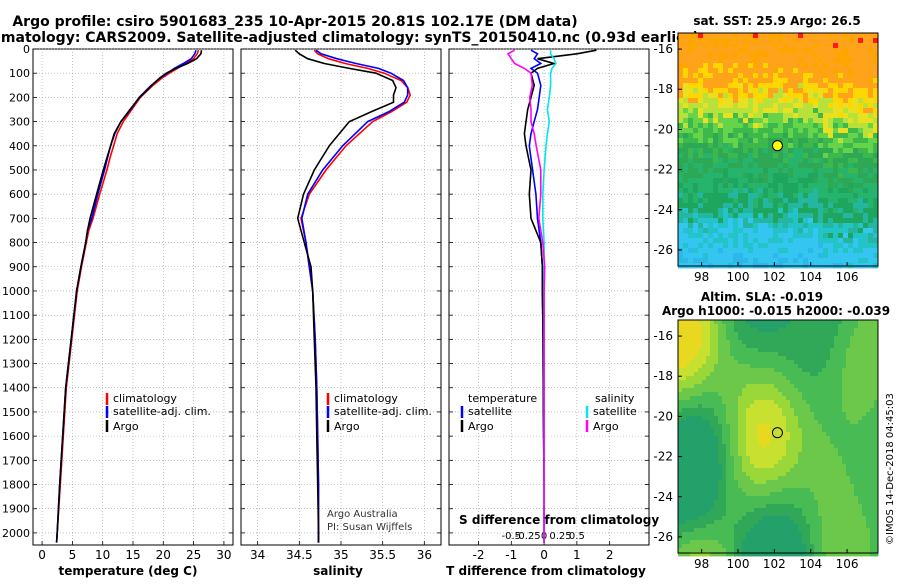  Describe the element at coordinates (546, 571) in the screenshot. I see `difference-axis-title: T difference from climatology` at that location.